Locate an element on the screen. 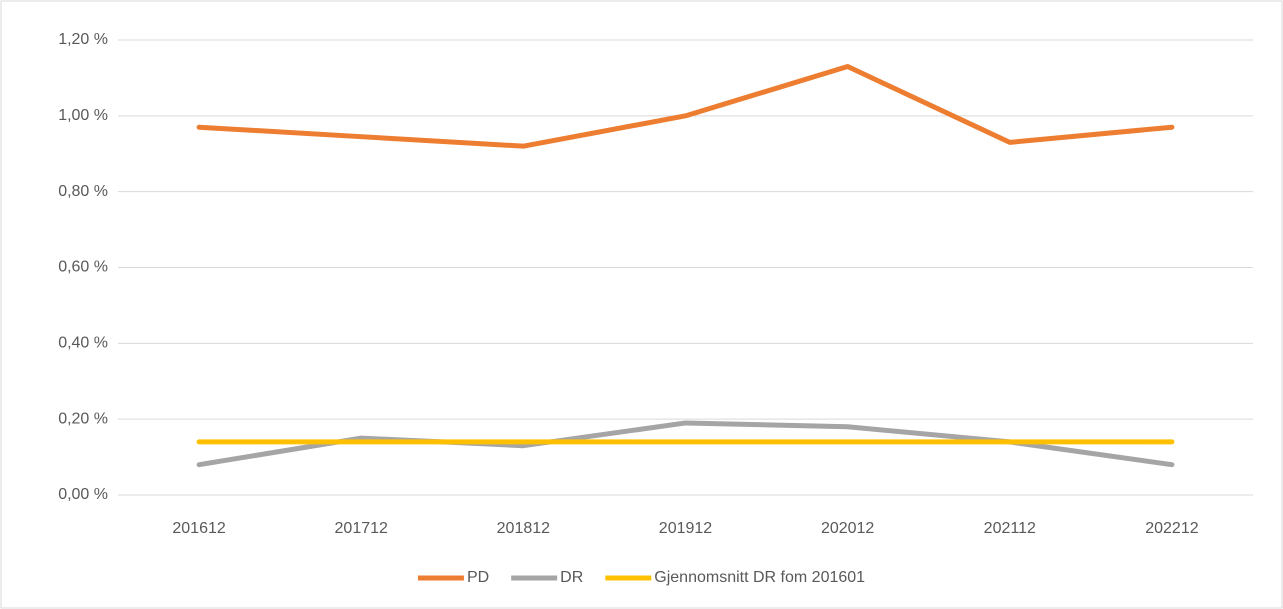 The width and height of the screenshot is (1283, 609). y-tick-label: 1,00 % is located at coordinates (83, 115).